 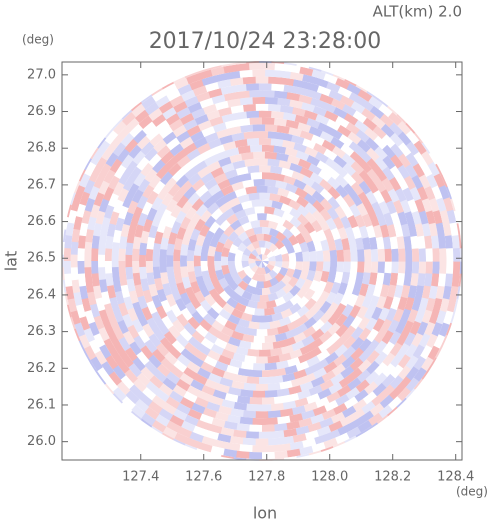 I want to click on x-tick-label: 127.6, so click(x=203, y=477).